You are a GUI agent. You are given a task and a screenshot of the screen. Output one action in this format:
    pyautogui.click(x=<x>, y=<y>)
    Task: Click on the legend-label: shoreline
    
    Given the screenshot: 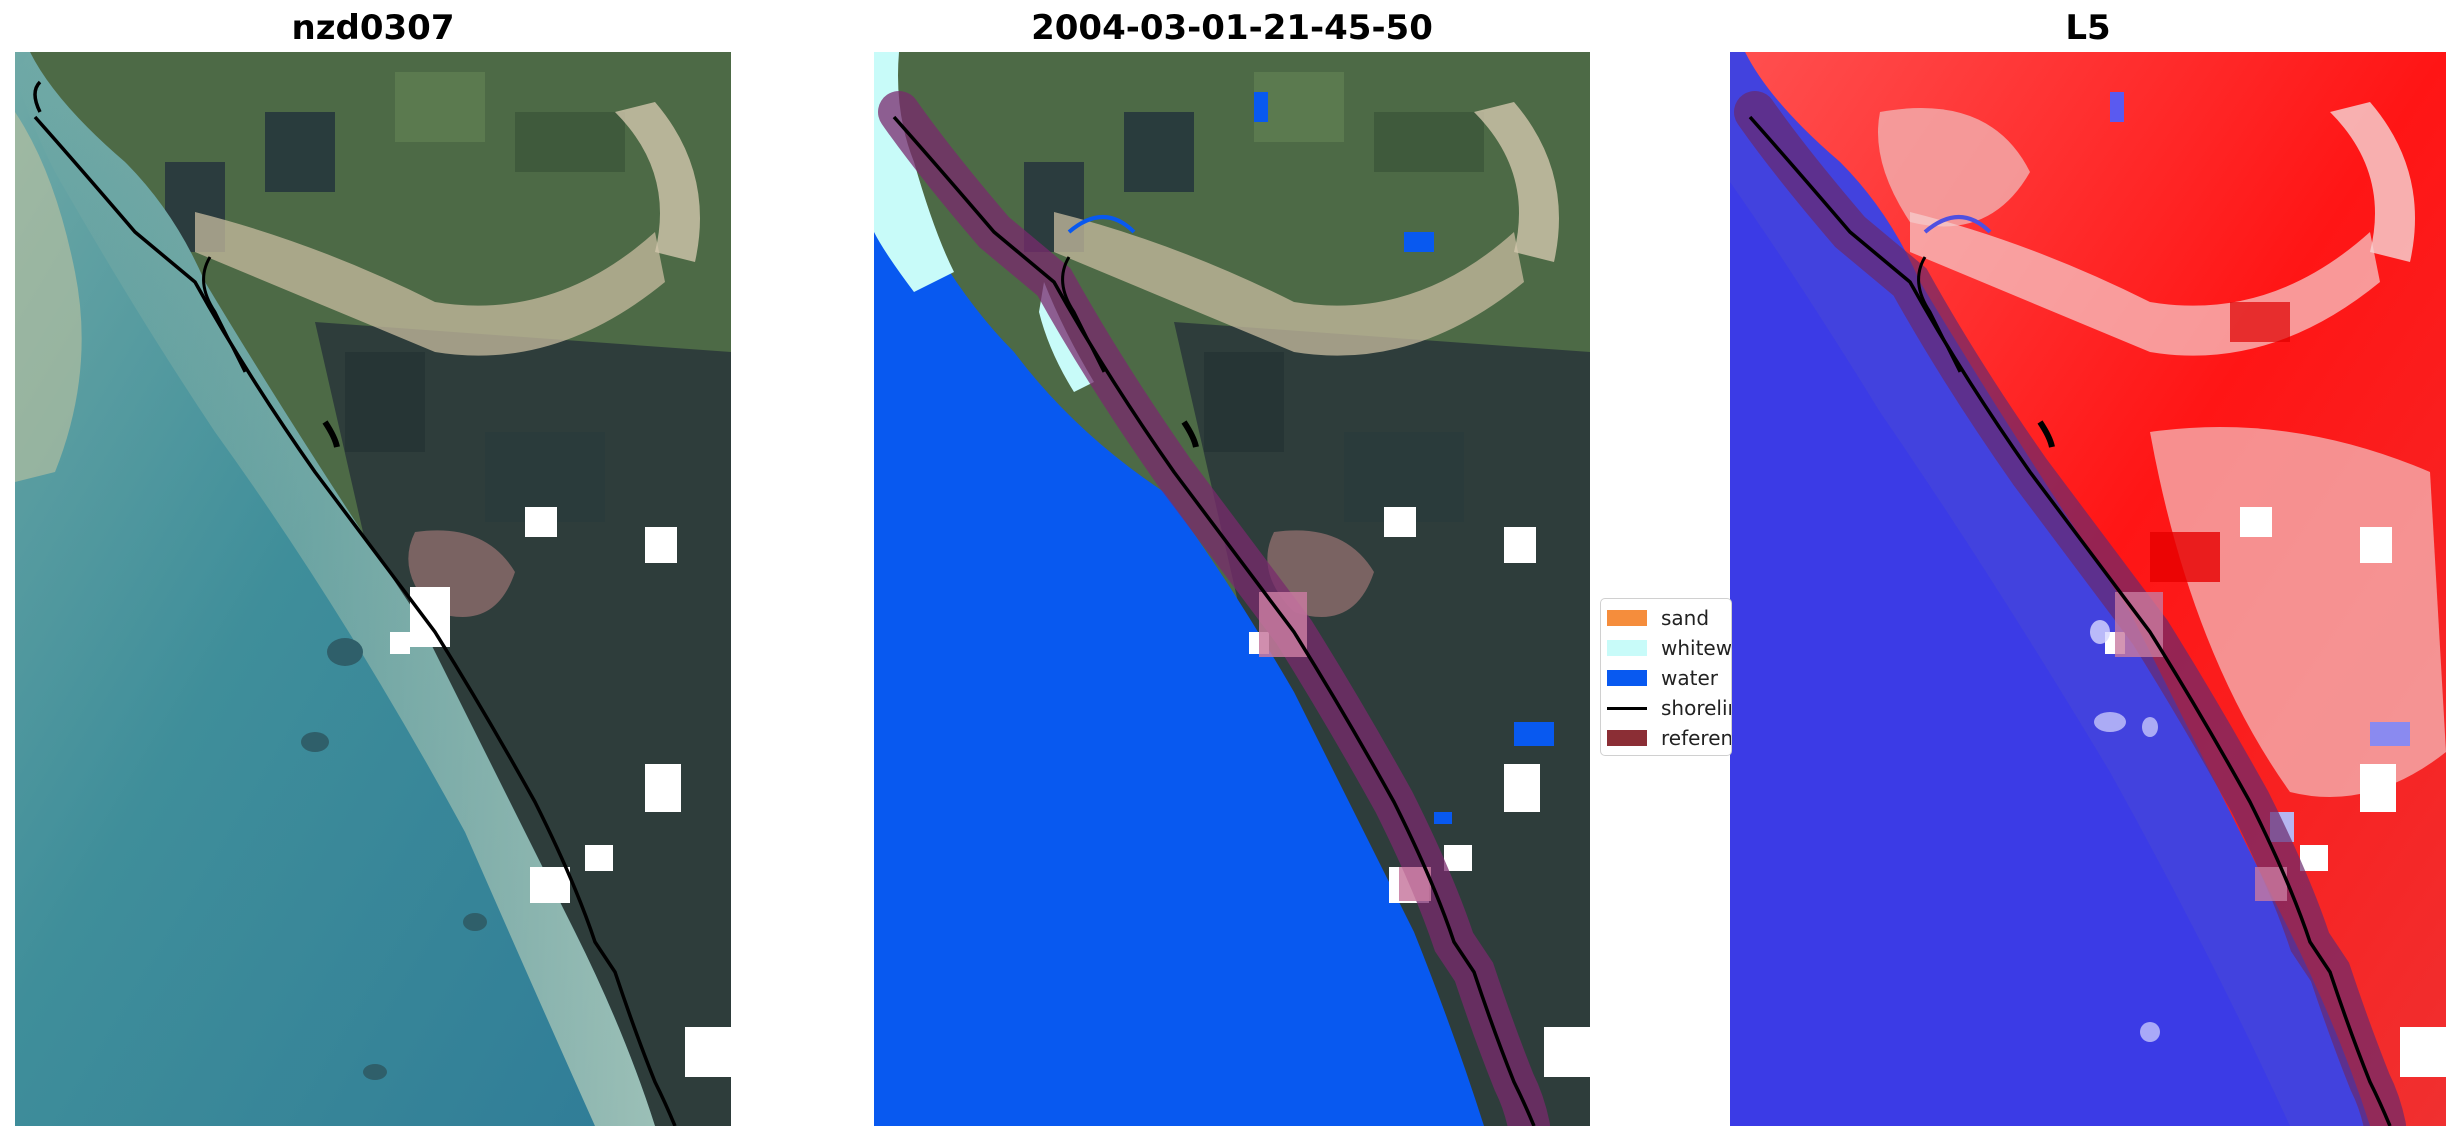 What is the action you would take?
    pyautogui.click(x=1696, y=708)
    